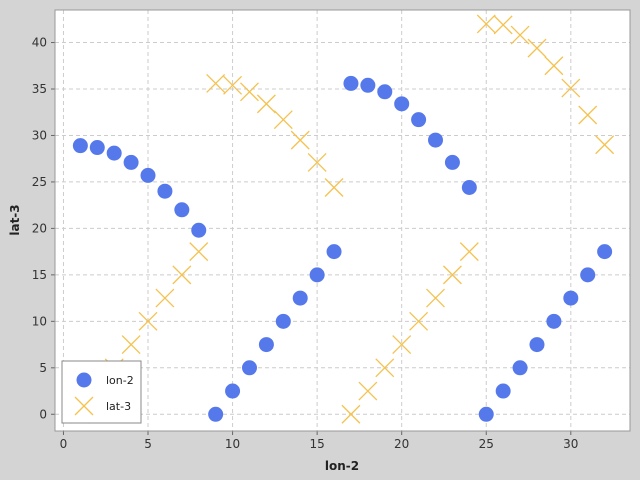 This screenshot has width=640, height=480. What do you see at coordinates (39, 321) in the screenshot?
I see `y-tick-label: 10` at bounding box center [39, 321].